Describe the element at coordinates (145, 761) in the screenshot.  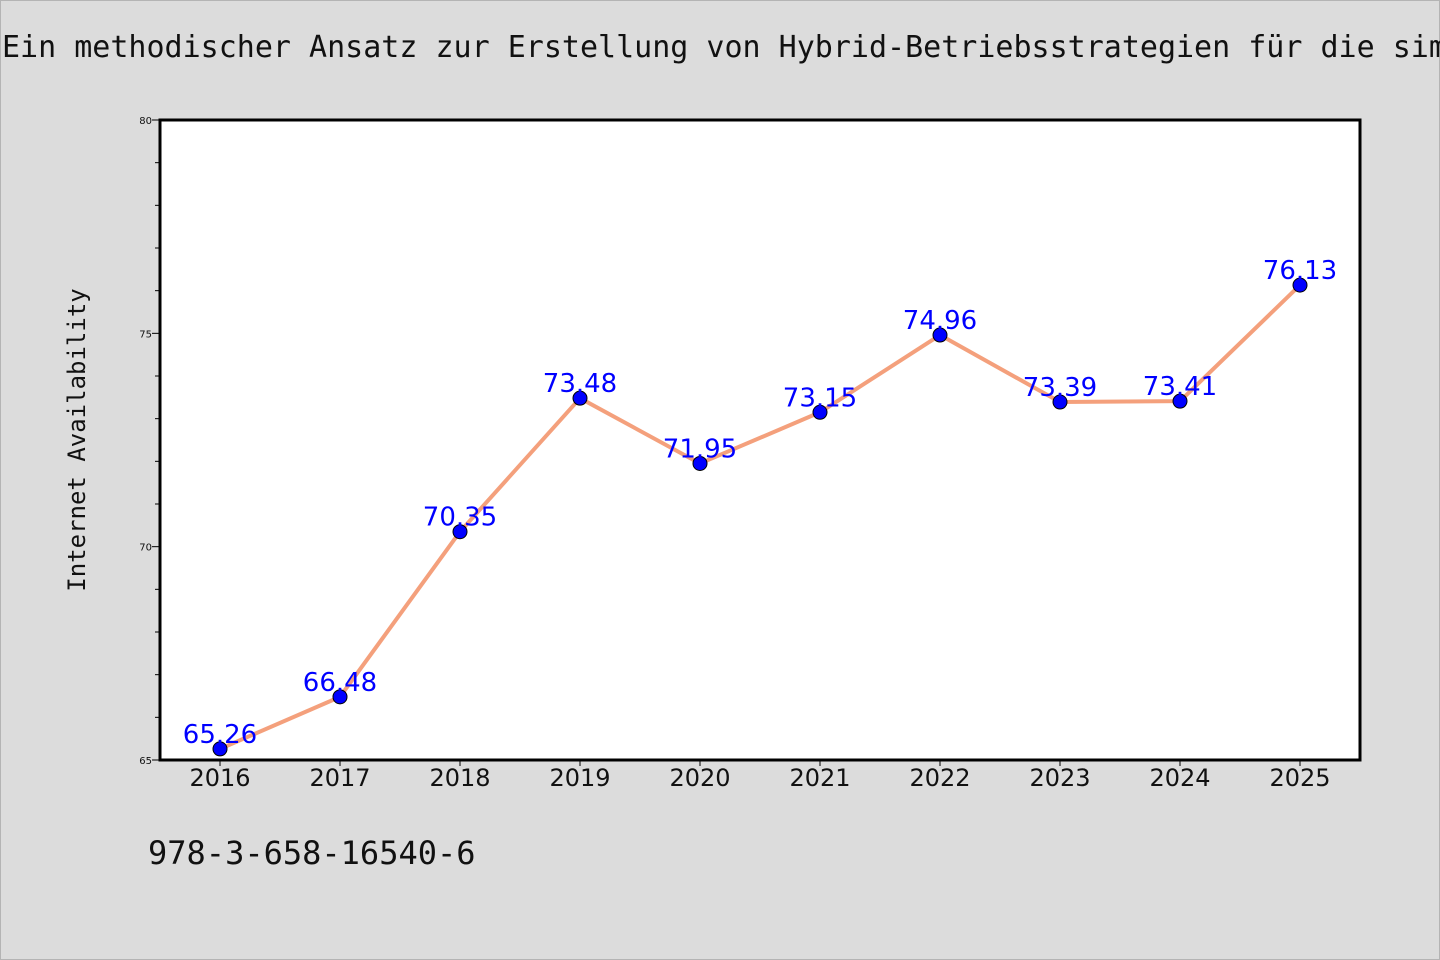
I see `y-tick-label: 65` at that location.